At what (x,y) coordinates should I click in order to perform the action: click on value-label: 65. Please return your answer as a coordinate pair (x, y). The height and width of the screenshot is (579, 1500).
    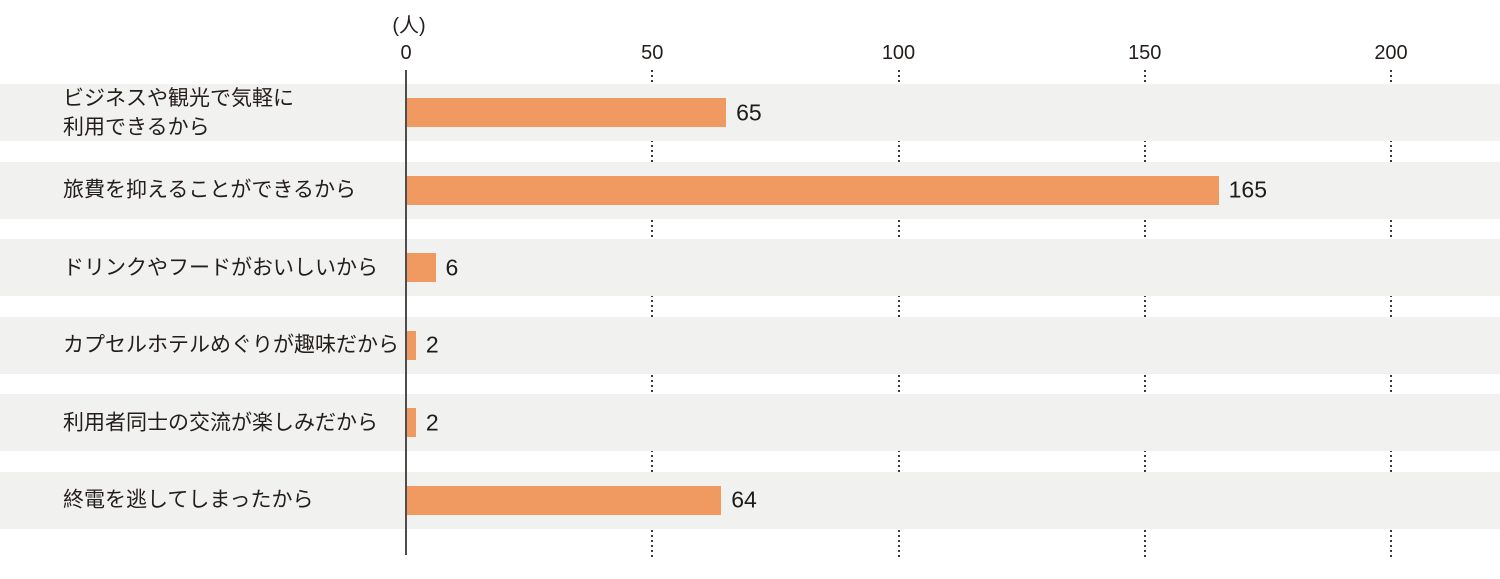
    Looking at the image, I should click on (749, 112).